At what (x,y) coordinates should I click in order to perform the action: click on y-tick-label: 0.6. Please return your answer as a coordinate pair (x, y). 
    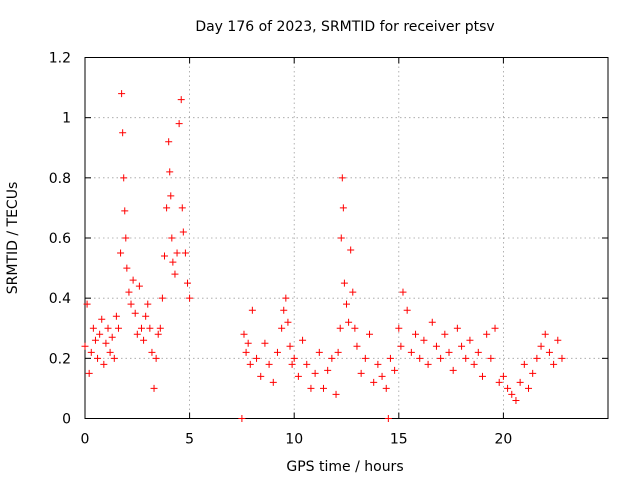
    Looking at the image, I should click on (60, 239).